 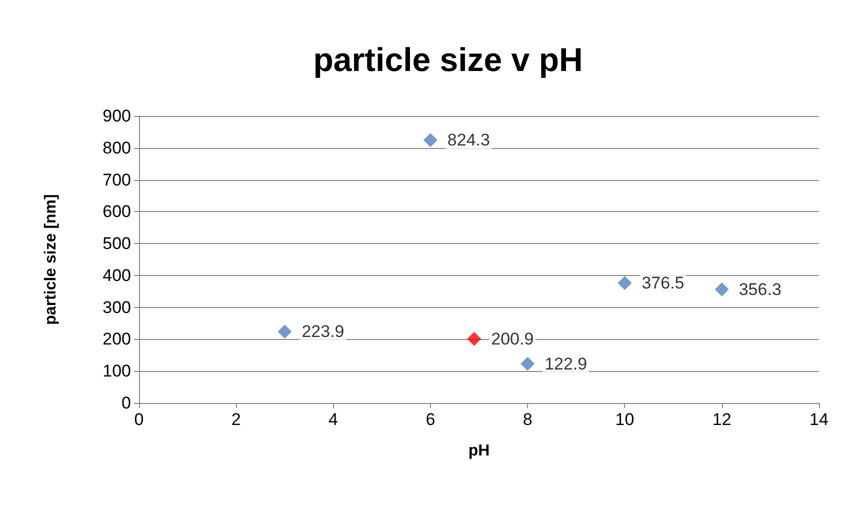 What do you see at coordinates (527, 419) in the screenshot?
I see `x-tick-label: 8` at bounding box center [527, 419].